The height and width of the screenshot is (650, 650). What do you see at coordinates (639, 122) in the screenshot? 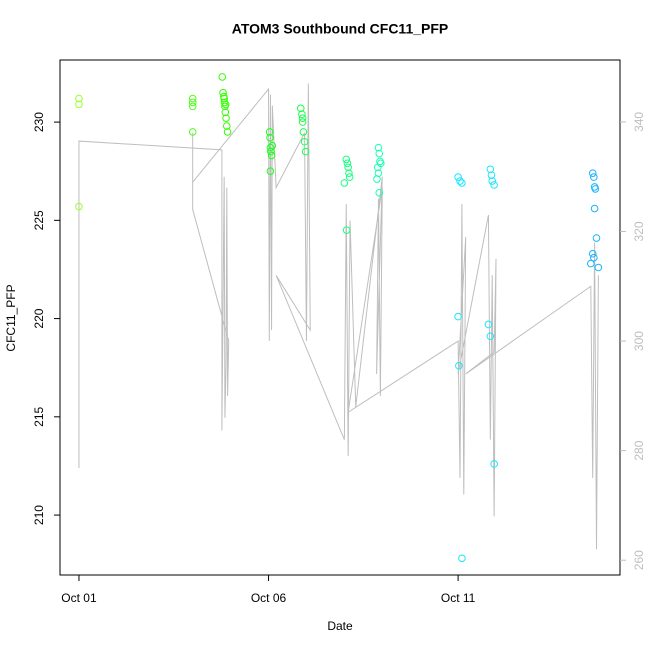
I see `y2-tick-label: 340` at bounding box center [639, 122].